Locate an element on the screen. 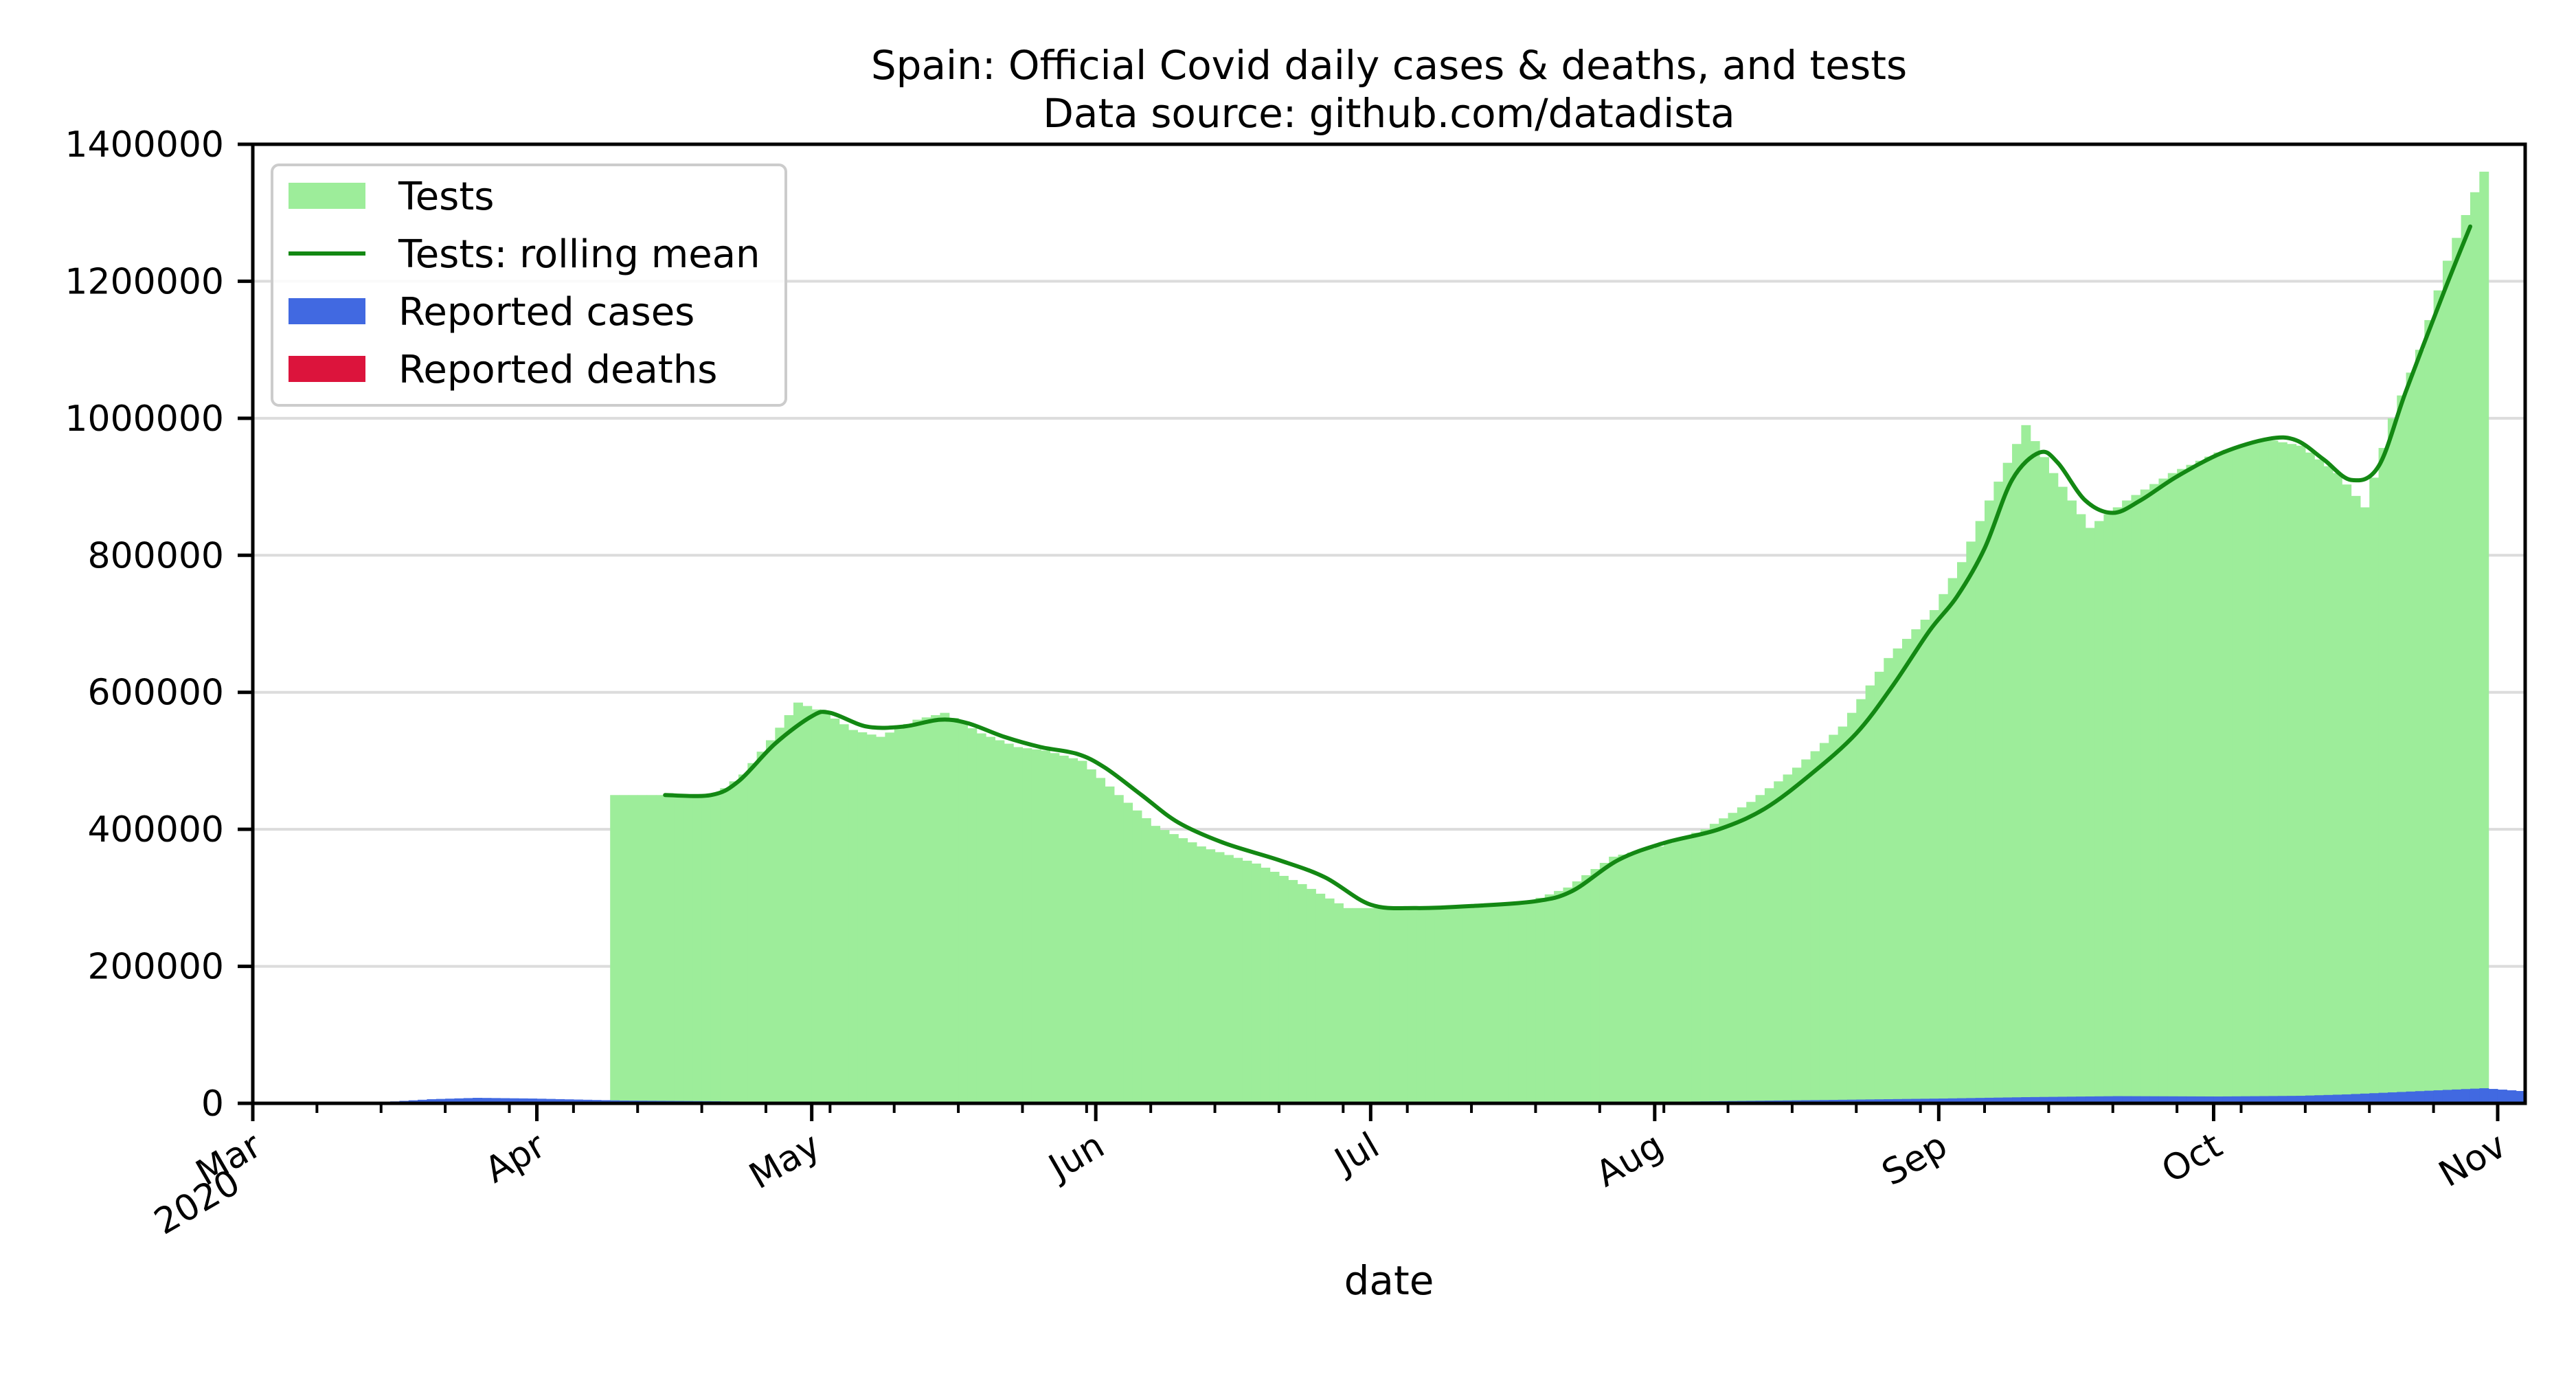 This screenshot has width=2576, height=1374. legend-label: Reported deaths is located at coordinates (557, 370).